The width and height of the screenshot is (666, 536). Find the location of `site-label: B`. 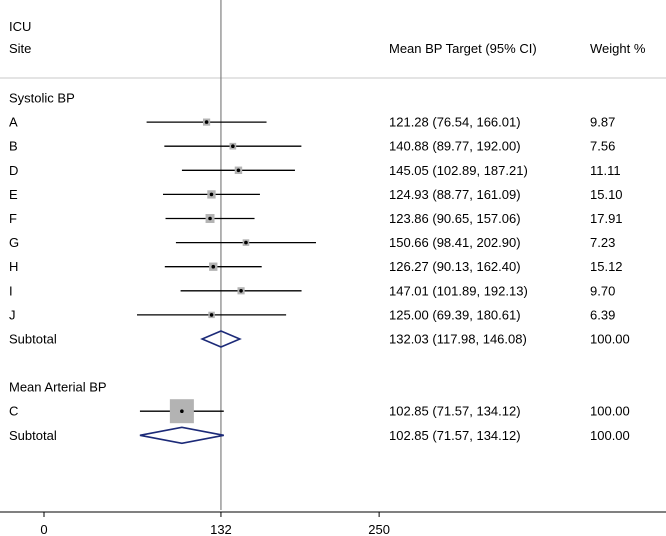

site-label: B is located at coordinates (13, 146).